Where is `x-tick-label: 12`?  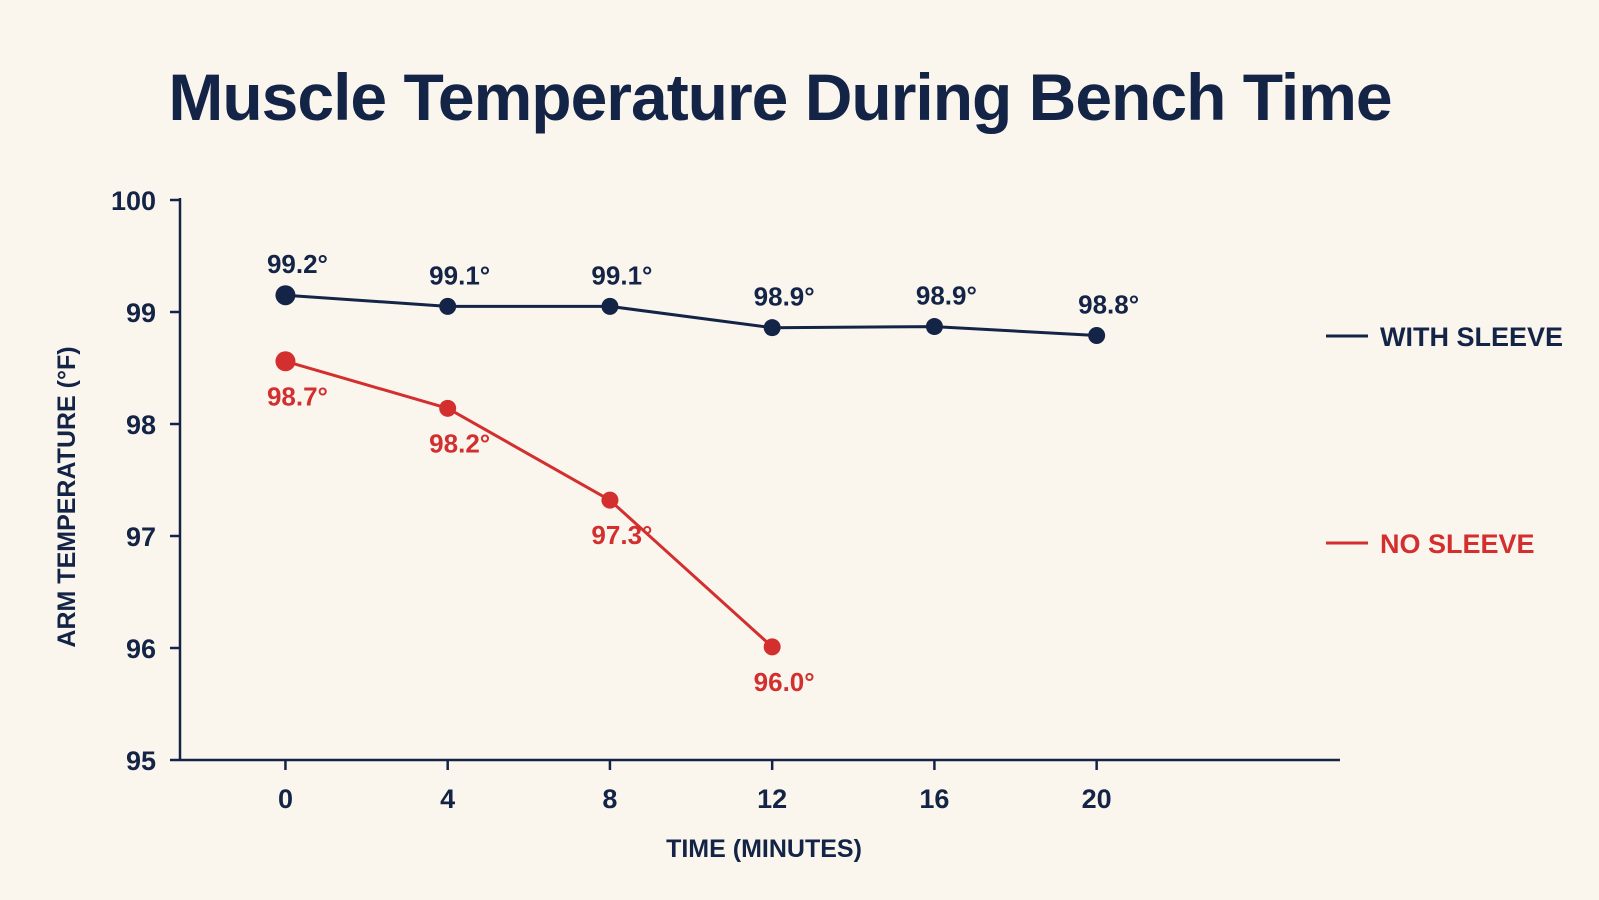
x-tick-label: 12 is located at coordinates (772, 799).